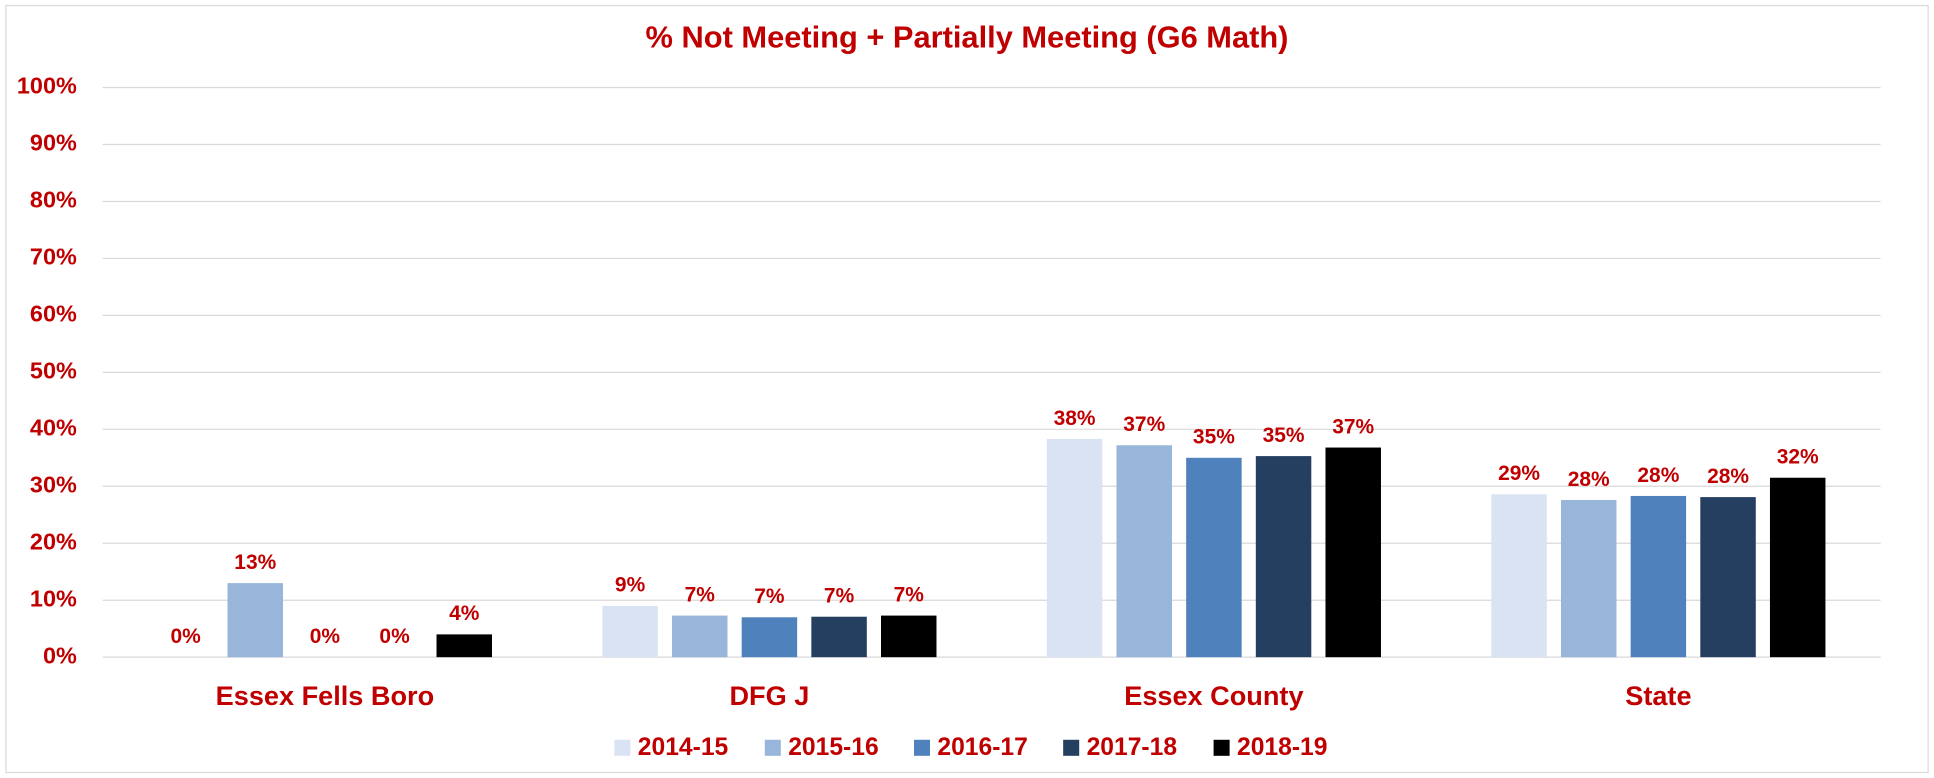  What do you see at coordinates (982, 747) in the screenshot?
I see `legend-label: 2016-17` at bounding box center [982, 747].